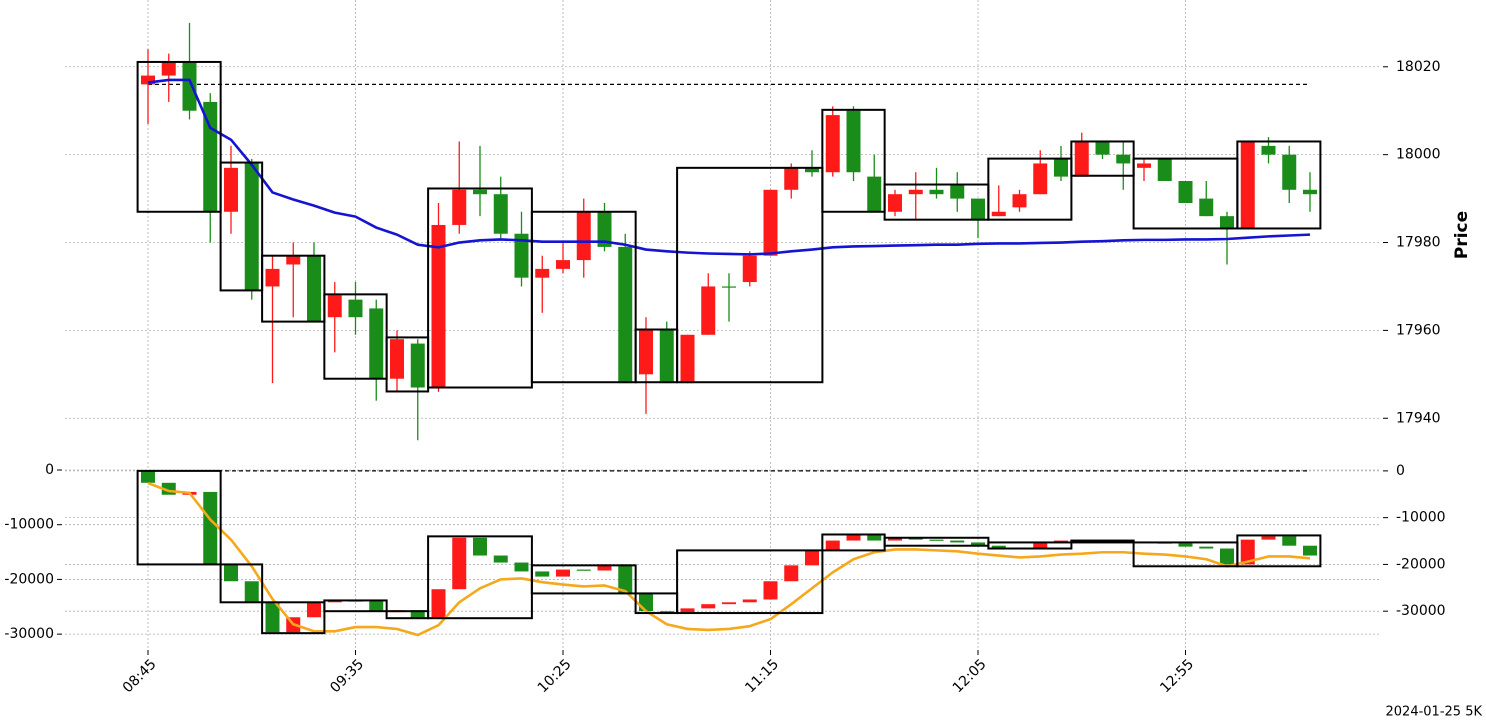  What do you see at coordinates (1434, 712) in the screenshot?
I see `footer-label: 2024-01-25 5K` at bounding box center [1434, 712].